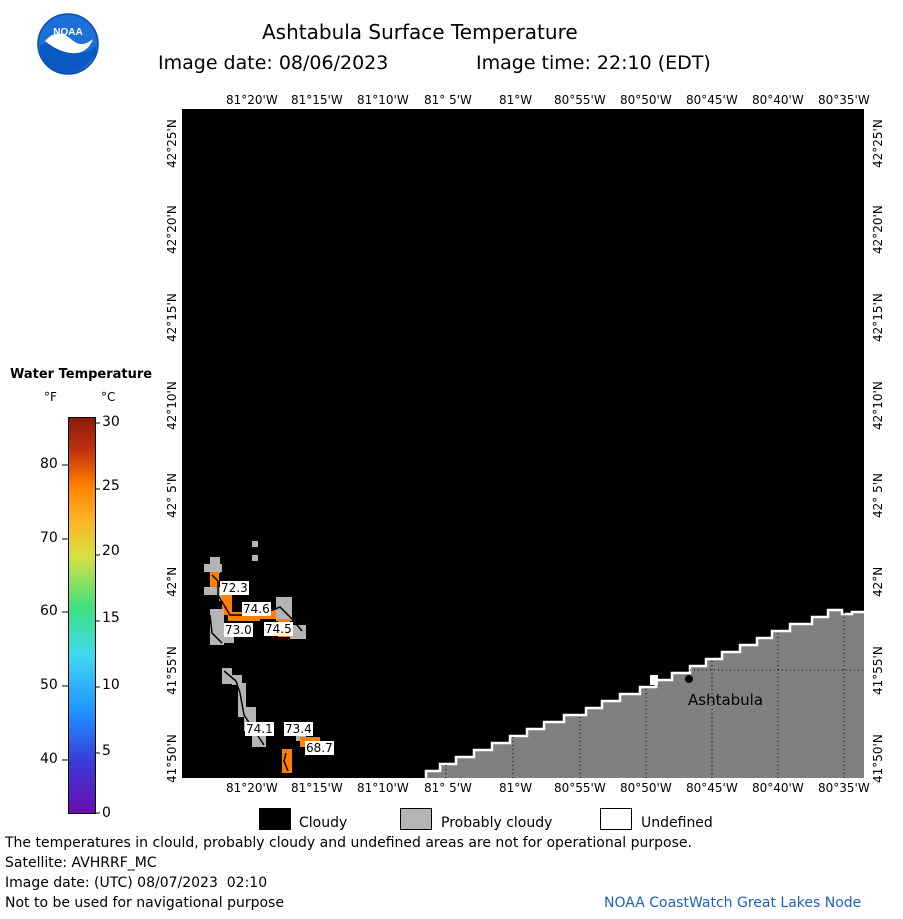  What do you see at coordinates (111, 551) in the screenshot?
I see `legend-c-tick: 20` at bounding box center [111, 551].